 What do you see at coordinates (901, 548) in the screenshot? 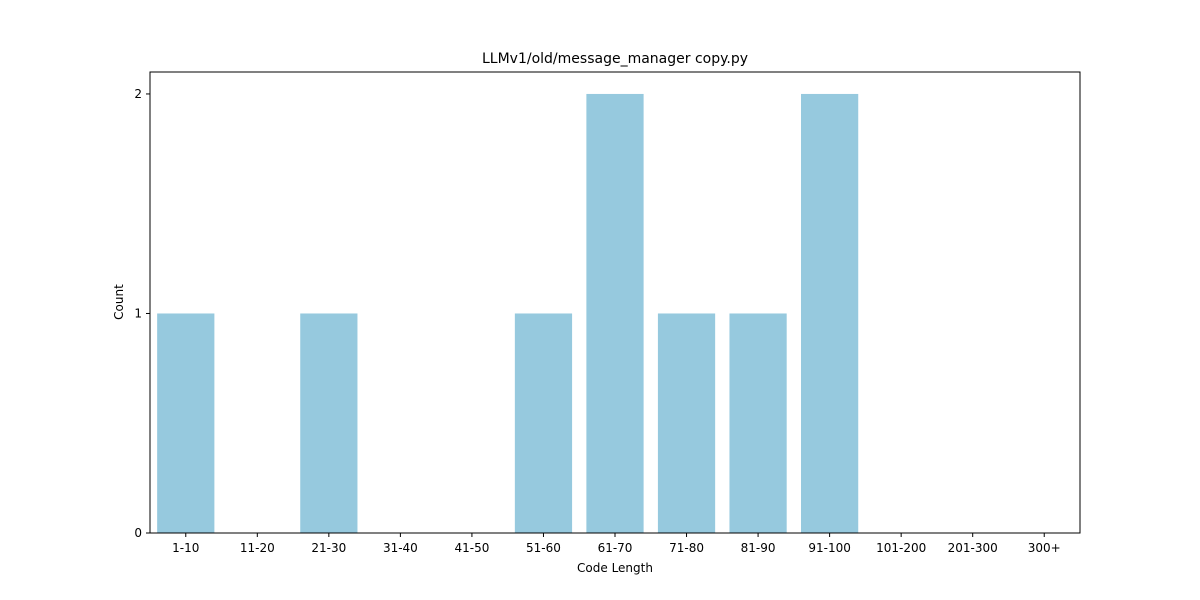
I see `x-tick-label: 101-200` at bounding box center [901, 548].